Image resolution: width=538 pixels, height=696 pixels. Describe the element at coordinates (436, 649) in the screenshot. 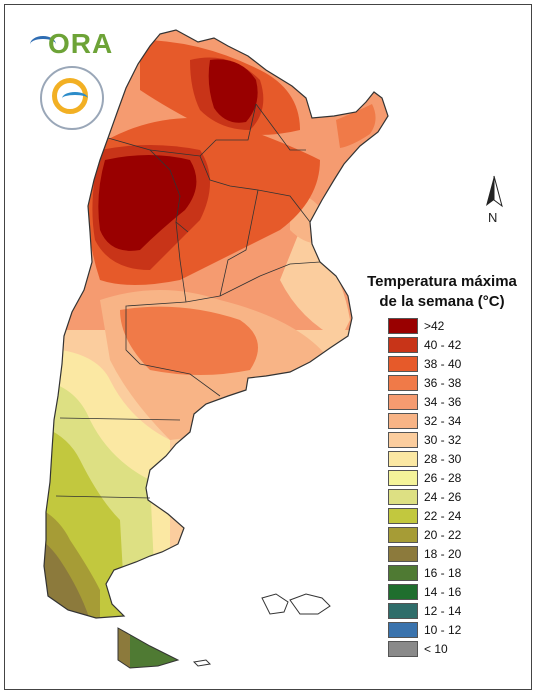

I see `legend-label: < 10` at that location.